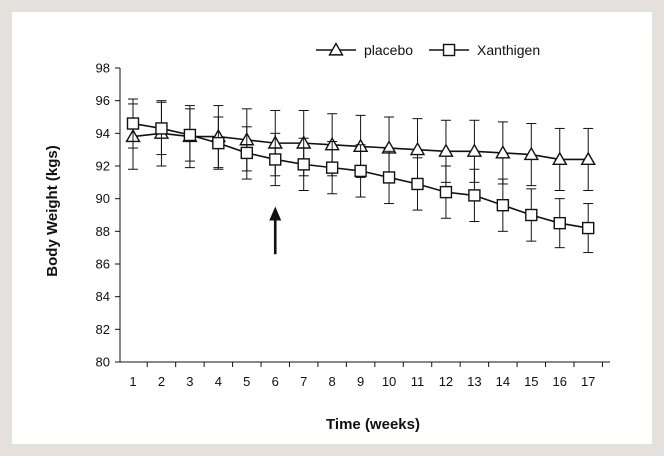 The image size is (664, 456). Describe the element at coordinates (531, 381) in the screenshot. I see `x-tick-label: 15` at that location.